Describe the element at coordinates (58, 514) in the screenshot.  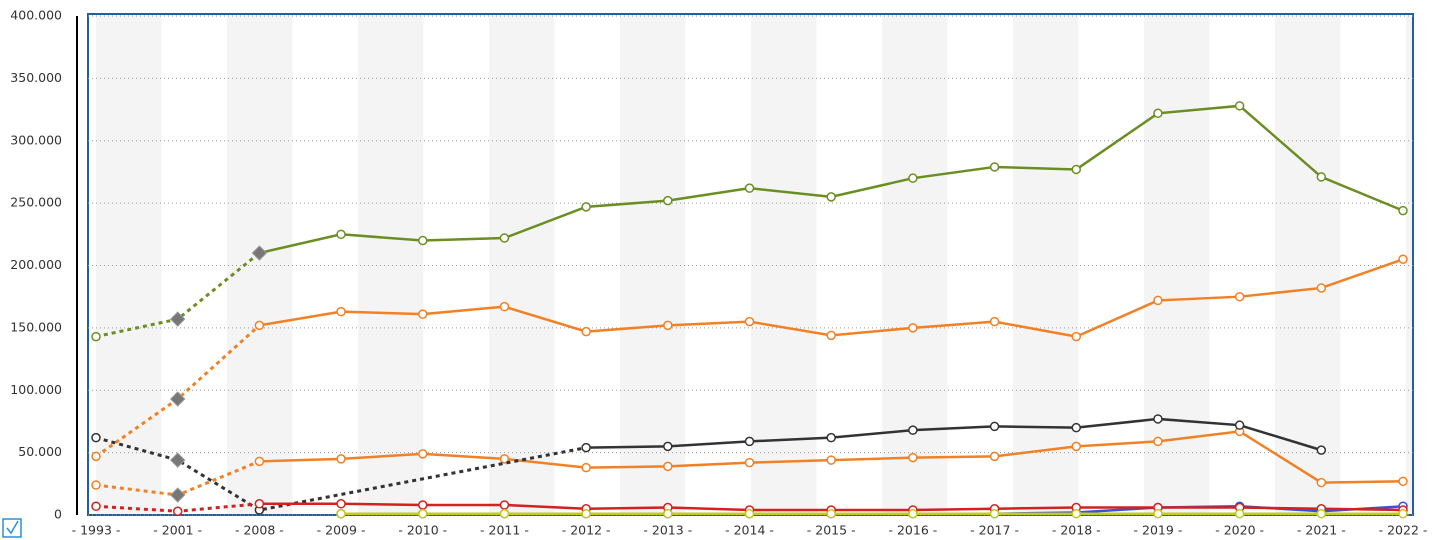
I see `y-tick-label: 0` at that location.